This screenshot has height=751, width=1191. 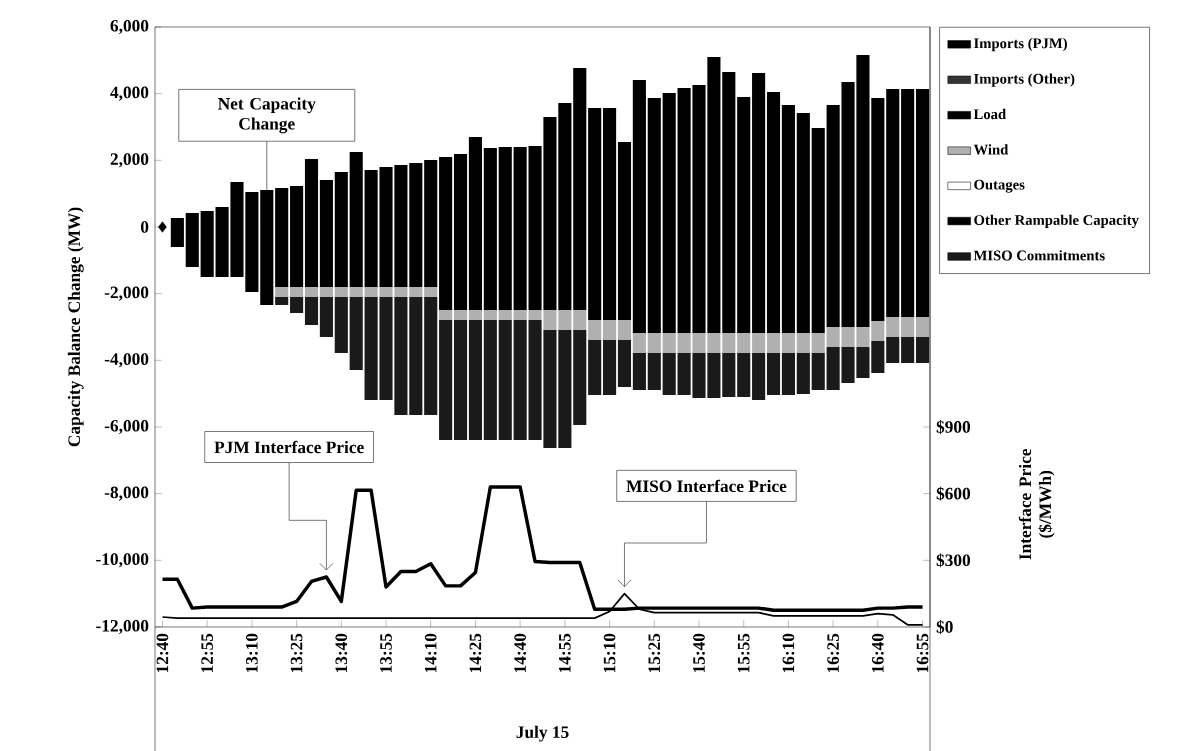 What do you see at coordinates (542, 733) in the screenshot?
I see `x-axis-title: July 15` at bounding box center [542, 733].